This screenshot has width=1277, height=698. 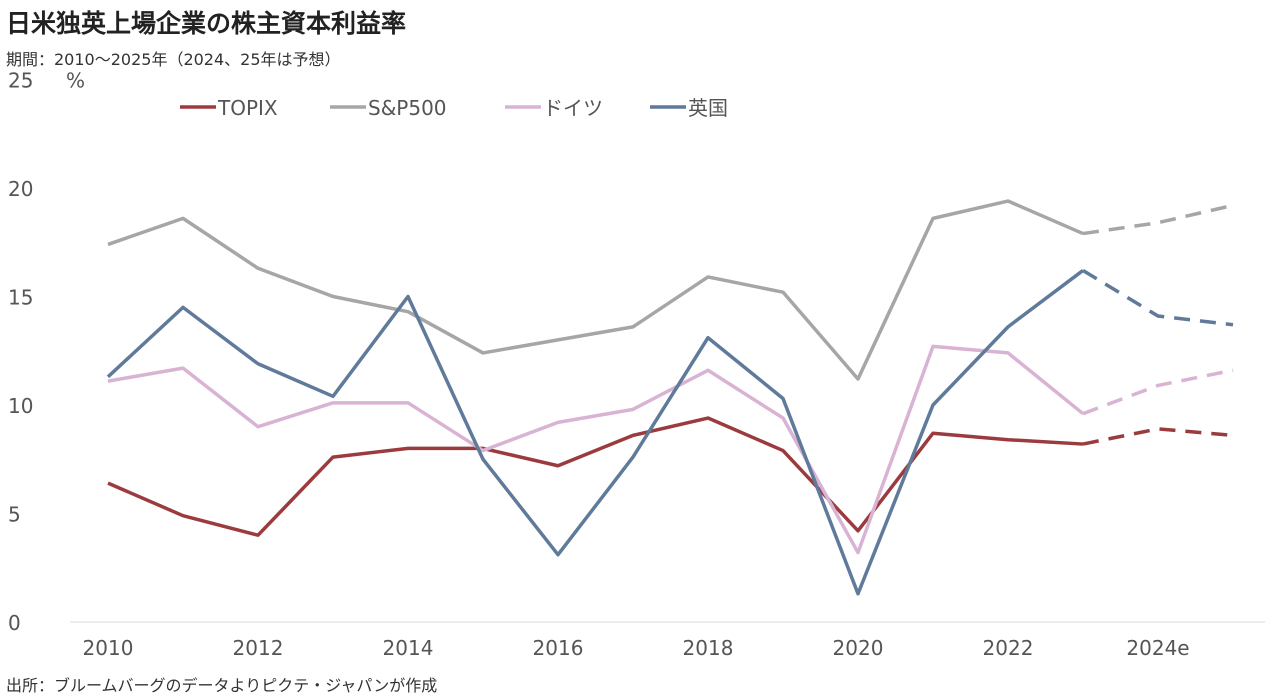 I want to click on x-tick-label: 2016, so click(x=558, y=648).